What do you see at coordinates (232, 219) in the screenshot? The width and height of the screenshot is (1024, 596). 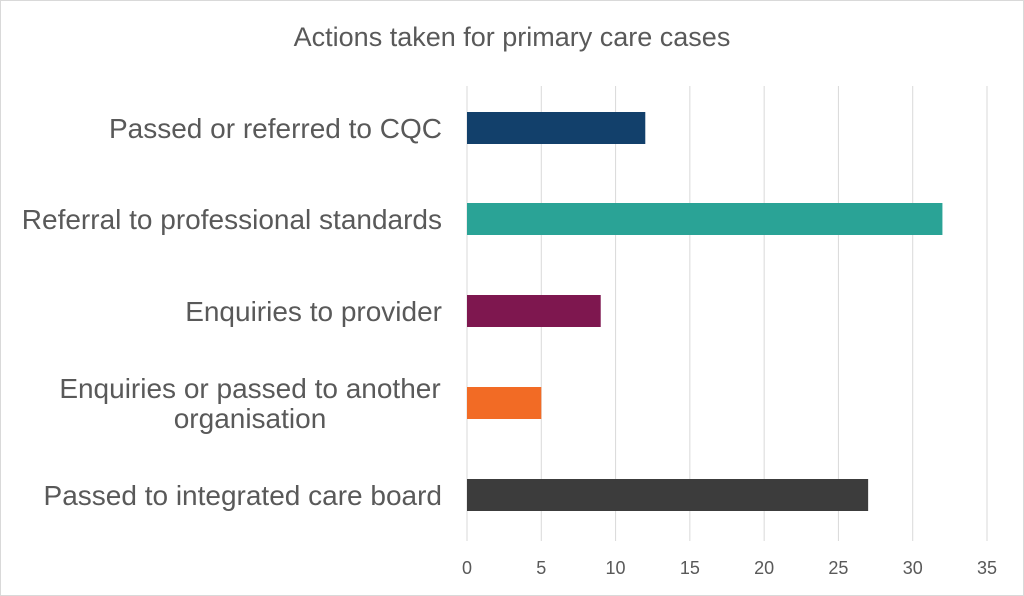 I see `category-label-2: Referral to professional standards` at bounding box center [232, 219].